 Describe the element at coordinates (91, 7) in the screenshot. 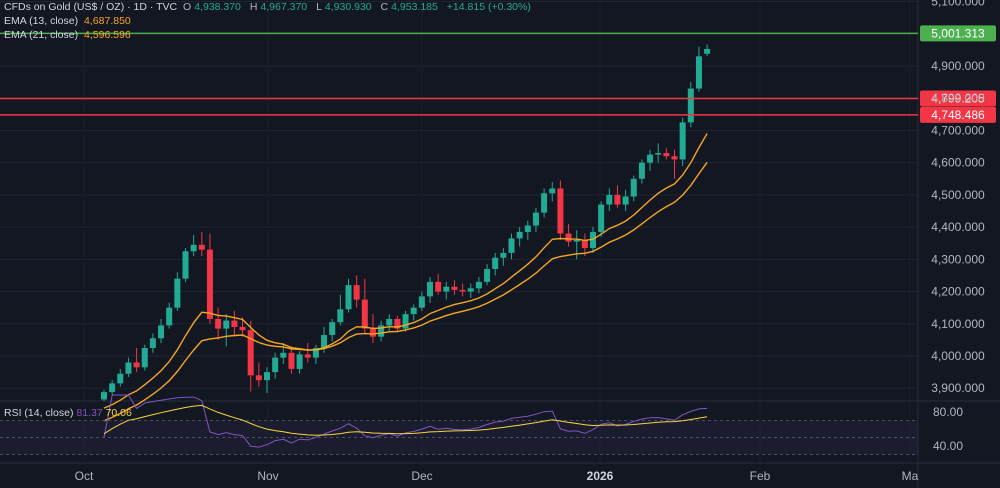

I see `symbol-title: CFDs on Gold (US$ / OZ) · 1D · TVC` at that location.